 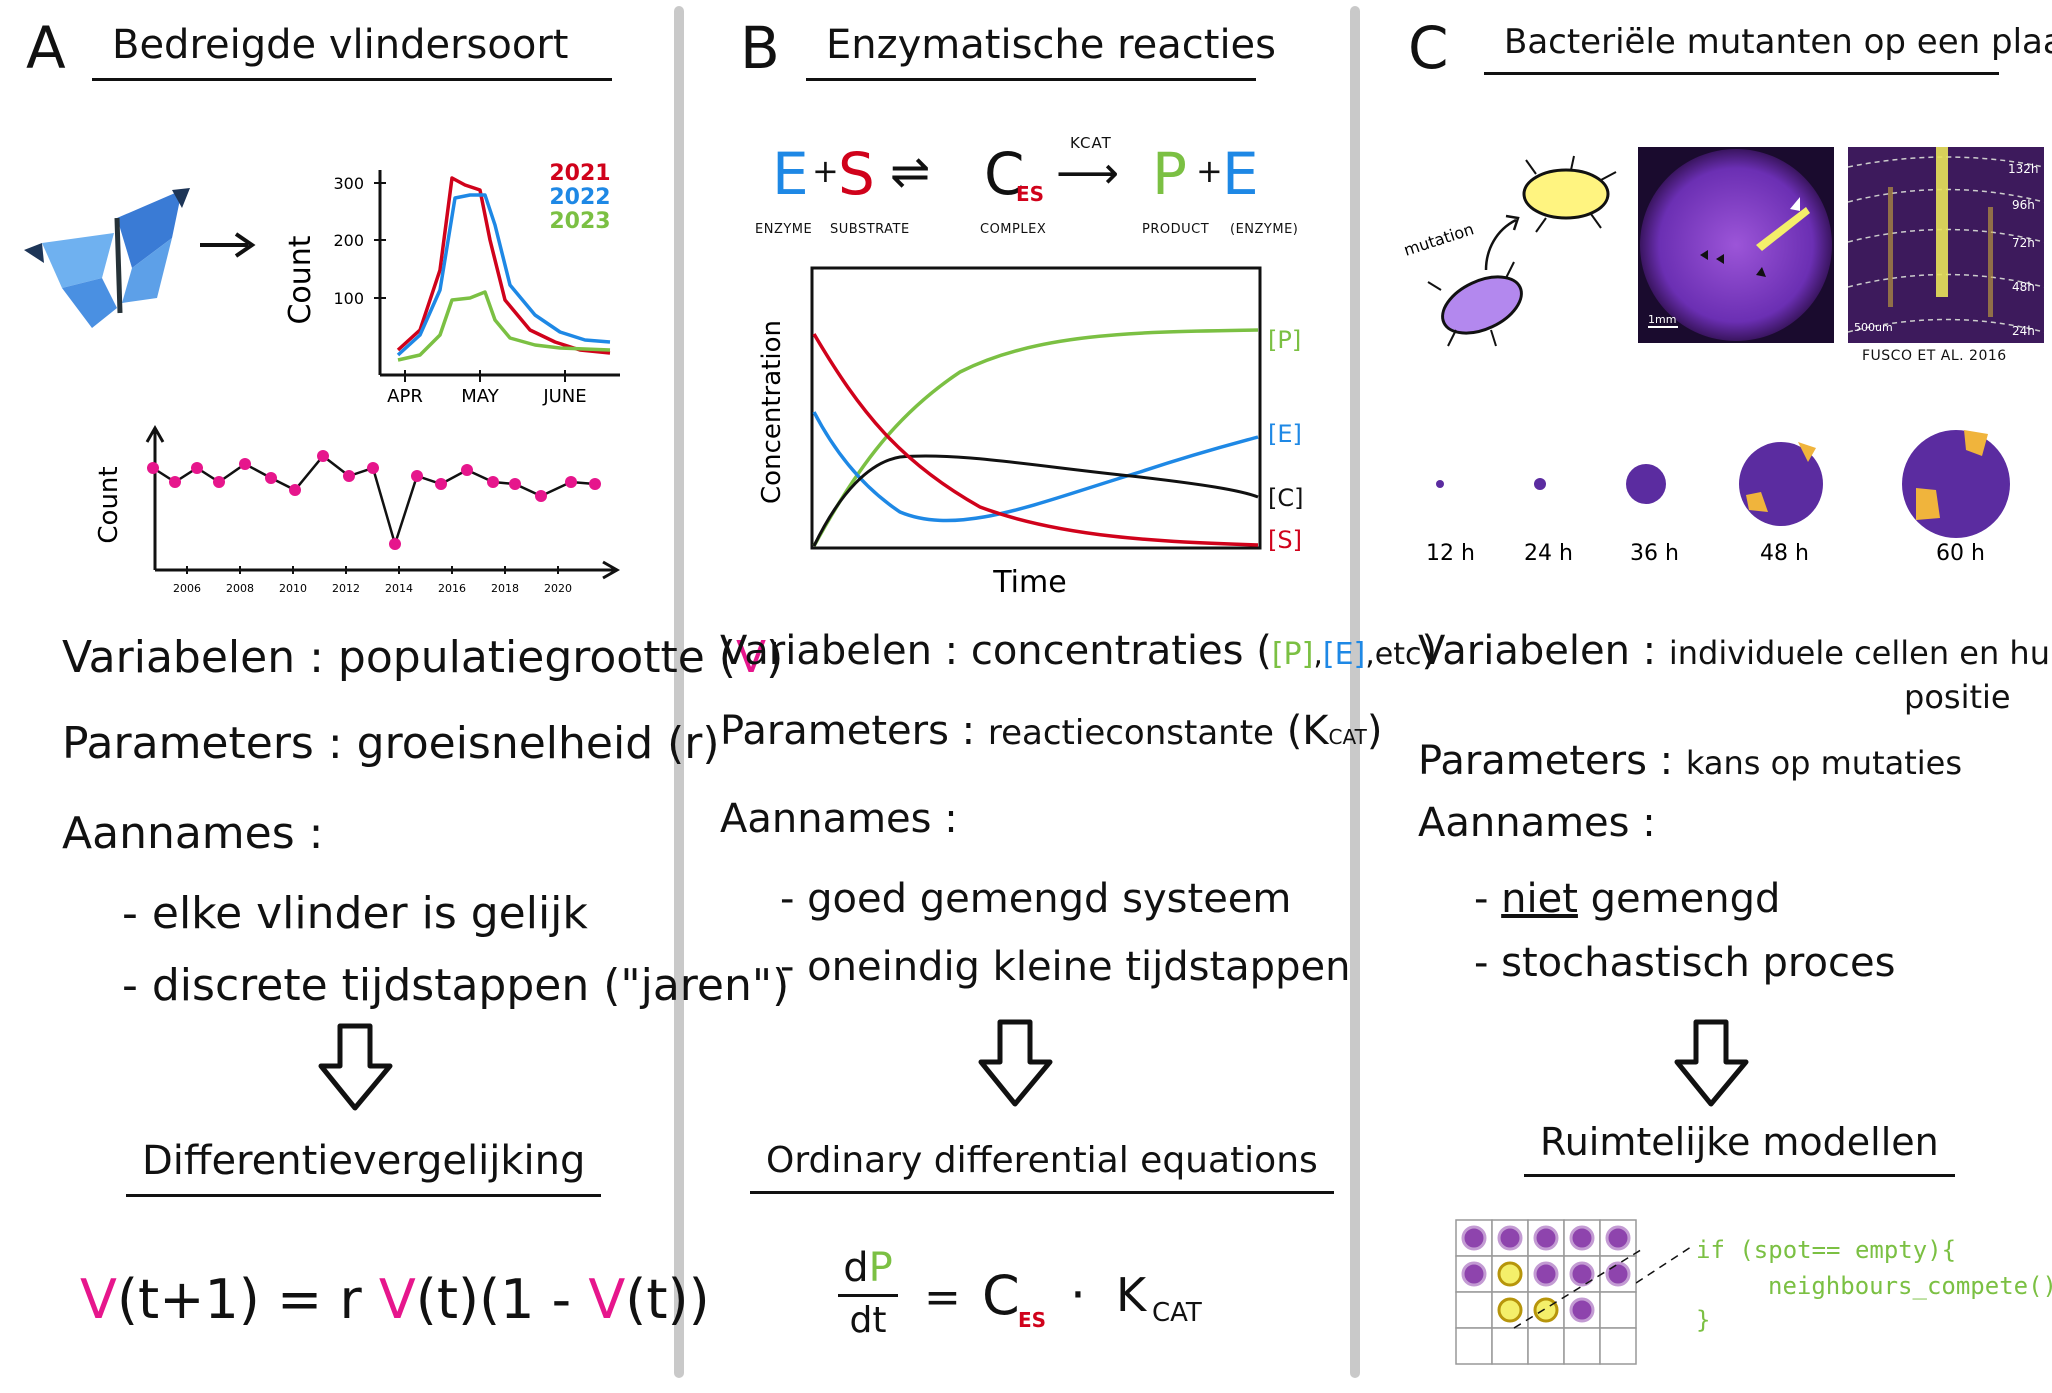 What do you see at coordinates (1510, 1274) in the screenshot?
I see `yellow-cell` at bounding box center [1510, 1274].